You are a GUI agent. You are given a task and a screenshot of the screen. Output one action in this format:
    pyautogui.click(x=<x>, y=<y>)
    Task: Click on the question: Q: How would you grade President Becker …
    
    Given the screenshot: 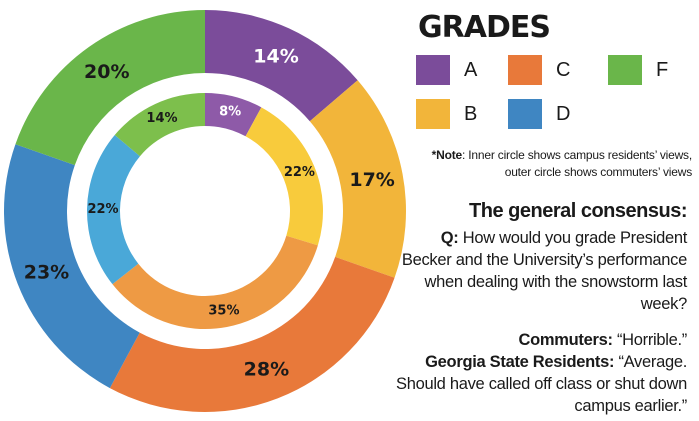 What is the action you would take?
    pyautogui.click(x=537, y=271)
    